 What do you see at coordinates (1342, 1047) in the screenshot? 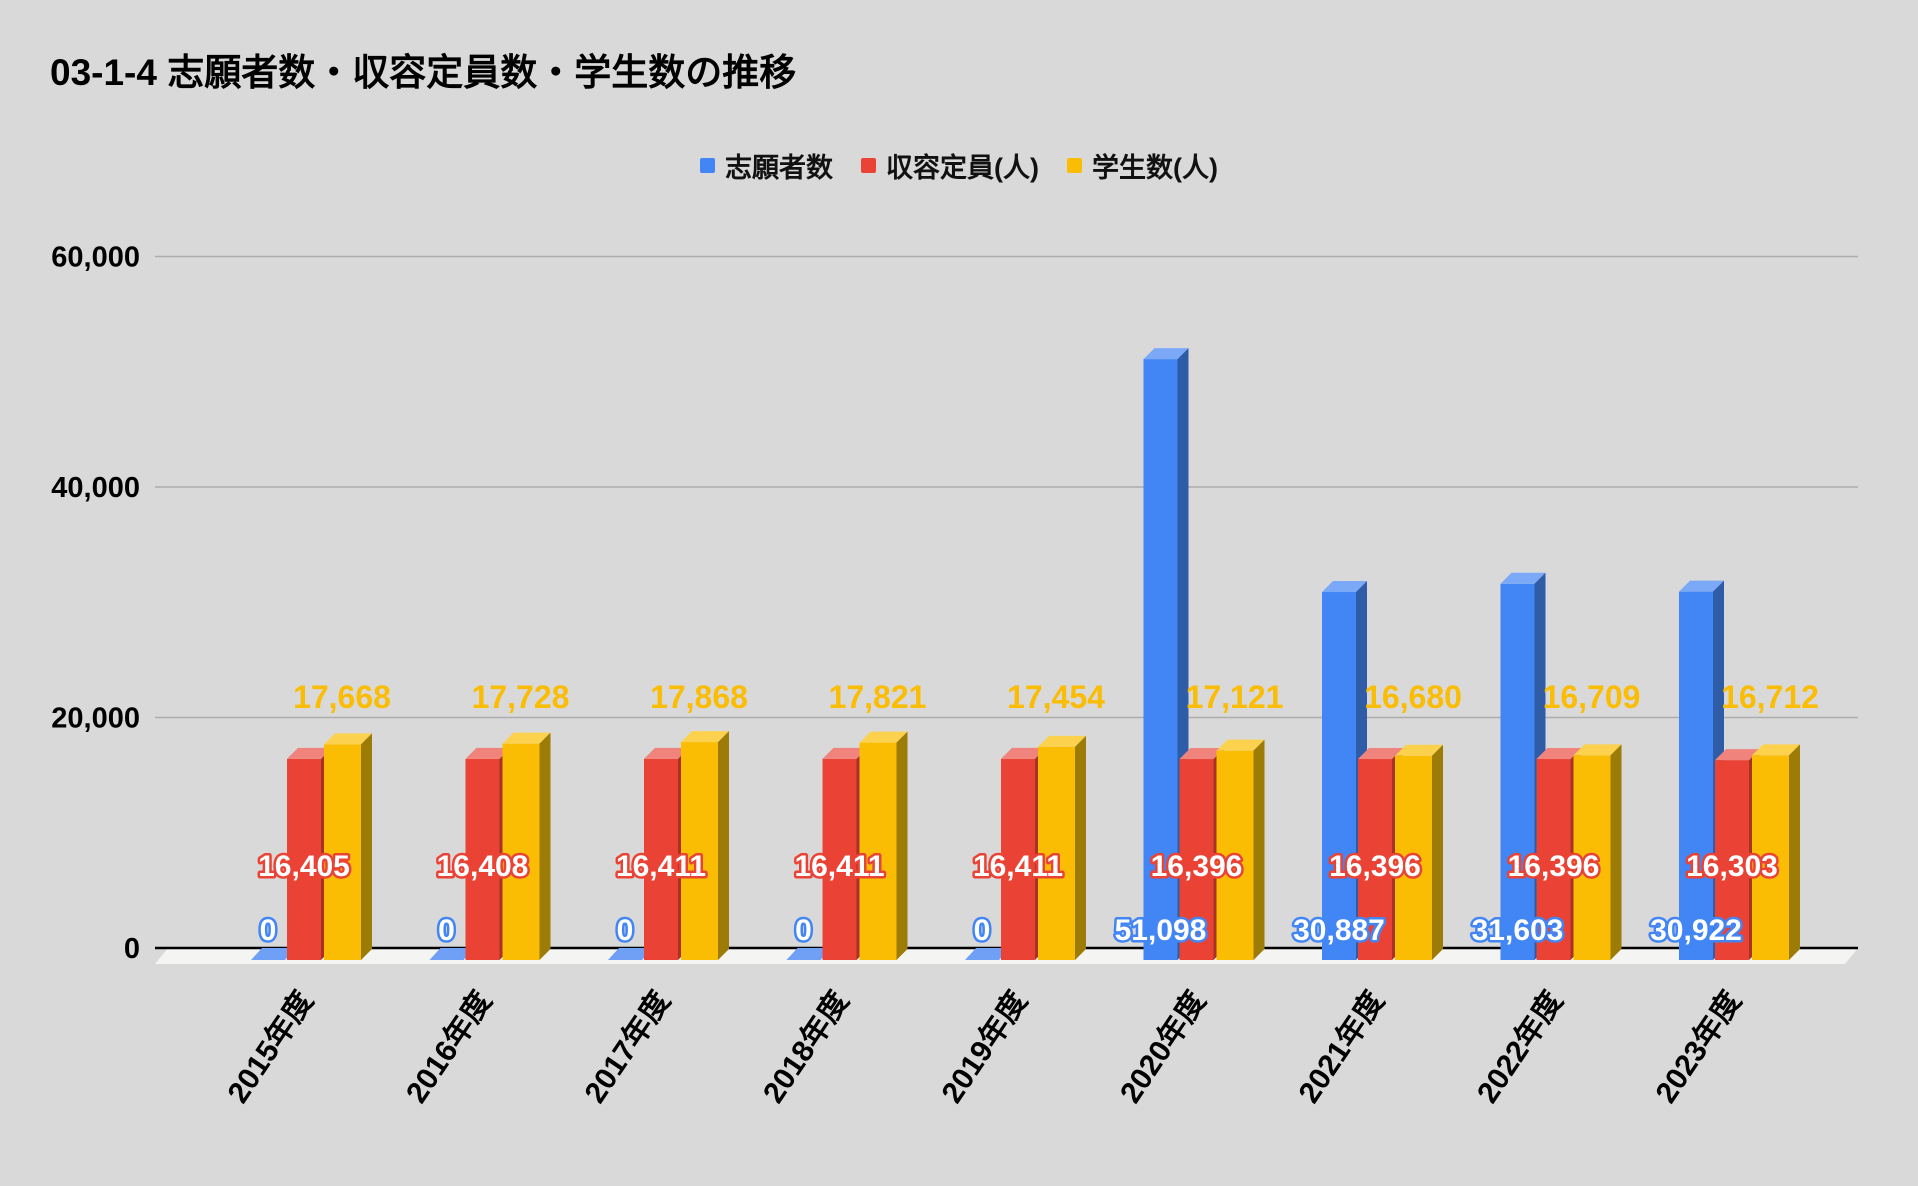
I see `x-axis-label: 2021年度` at bounding box center [1342, 1047].